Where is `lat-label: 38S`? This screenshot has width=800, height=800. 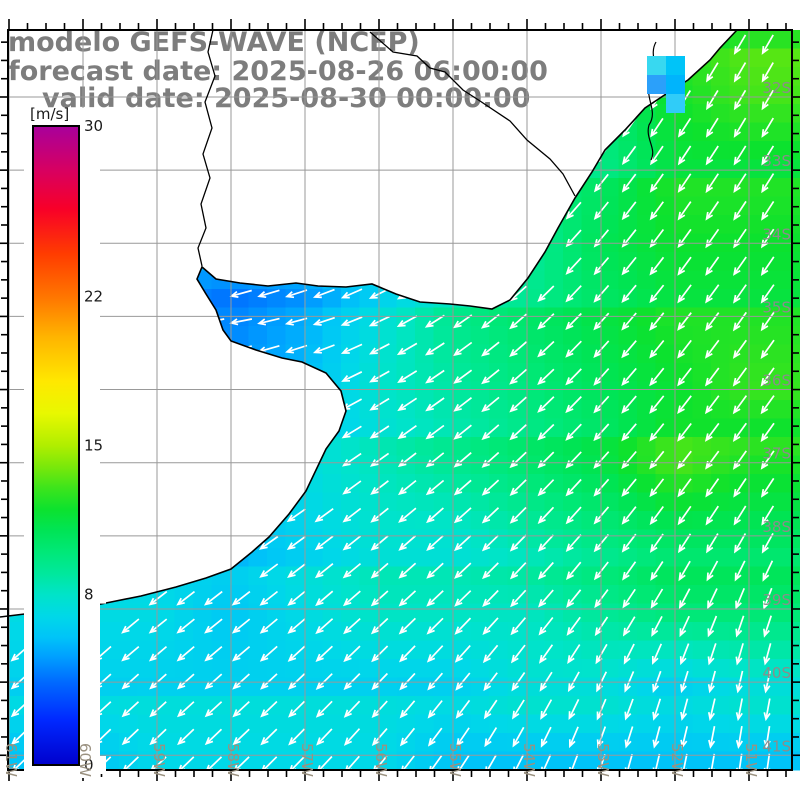
lat-label: 38S is located at coordinates (776, 527).